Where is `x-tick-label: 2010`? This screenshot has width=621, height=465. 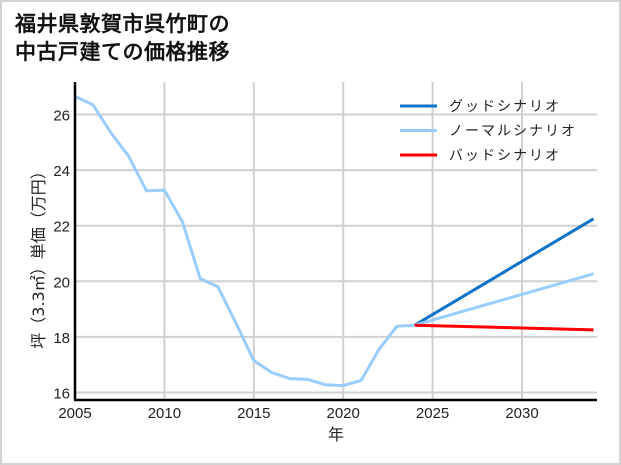
x-tick-label: 2010 is located at coordinates (164, 413).